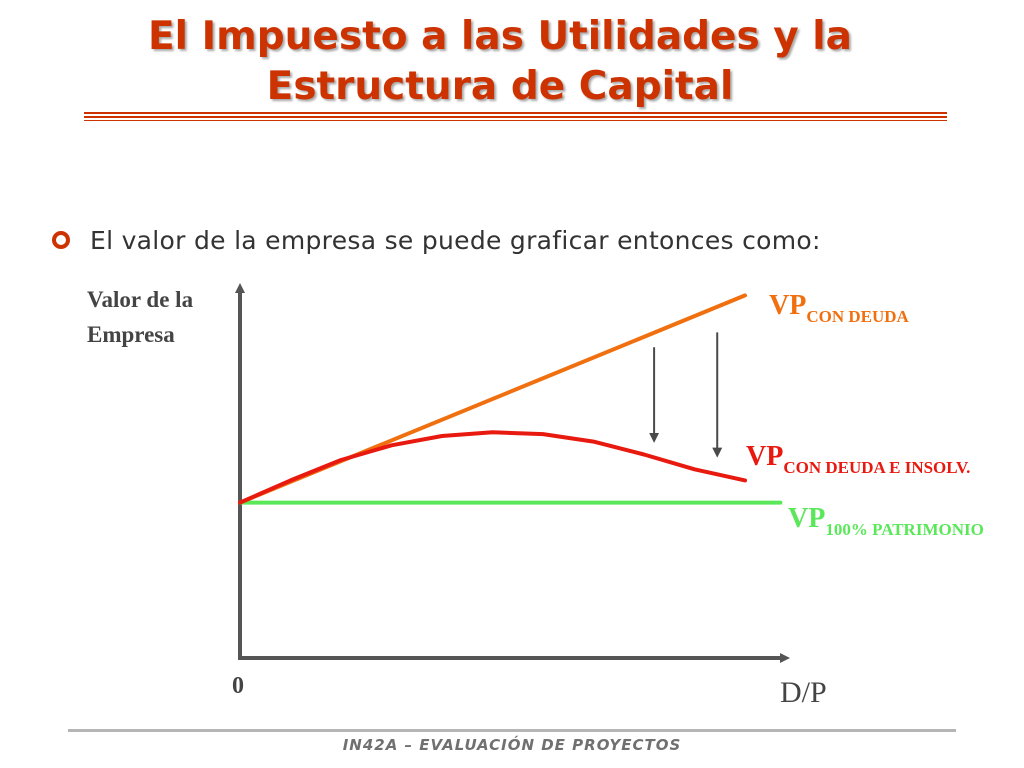 The image size is (1024, 768). Describe the element at coordinates (131, 334) in the screenshot. I see `y-axis-label-line-2: Empresa` at that location.